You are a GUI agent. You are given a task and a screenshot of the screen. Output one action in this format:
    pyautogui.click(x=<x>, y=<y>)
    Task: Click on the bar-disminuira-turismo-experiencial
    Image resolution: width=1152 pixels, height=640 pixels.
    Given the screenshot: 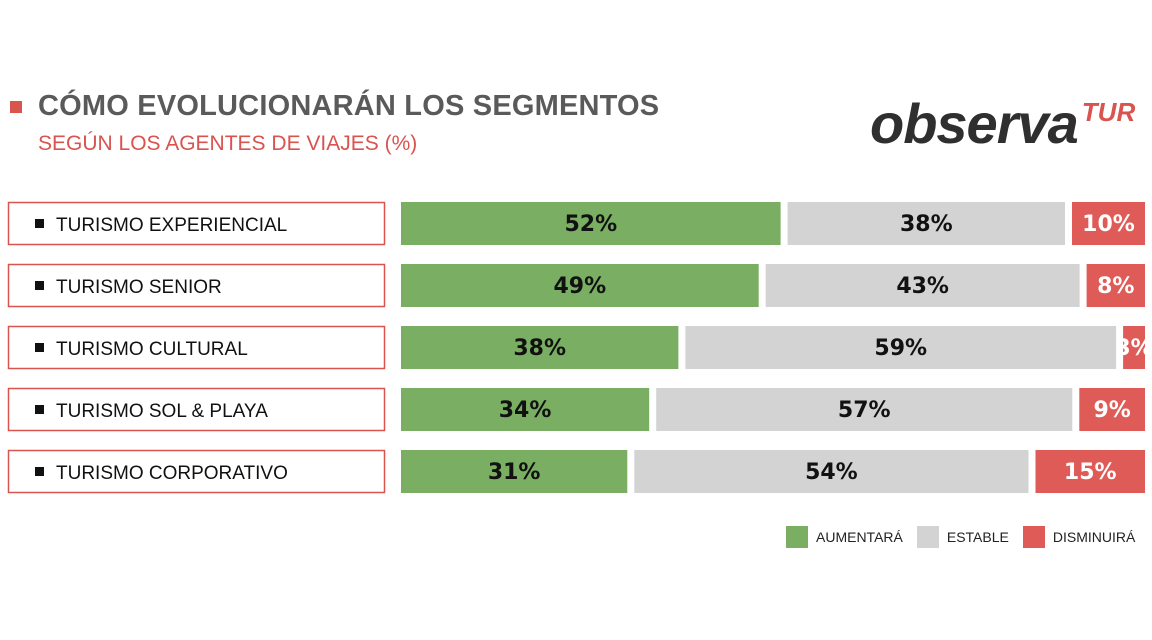 What is the action you would take?
    pyautogui.click(x=1108, y=223)
    